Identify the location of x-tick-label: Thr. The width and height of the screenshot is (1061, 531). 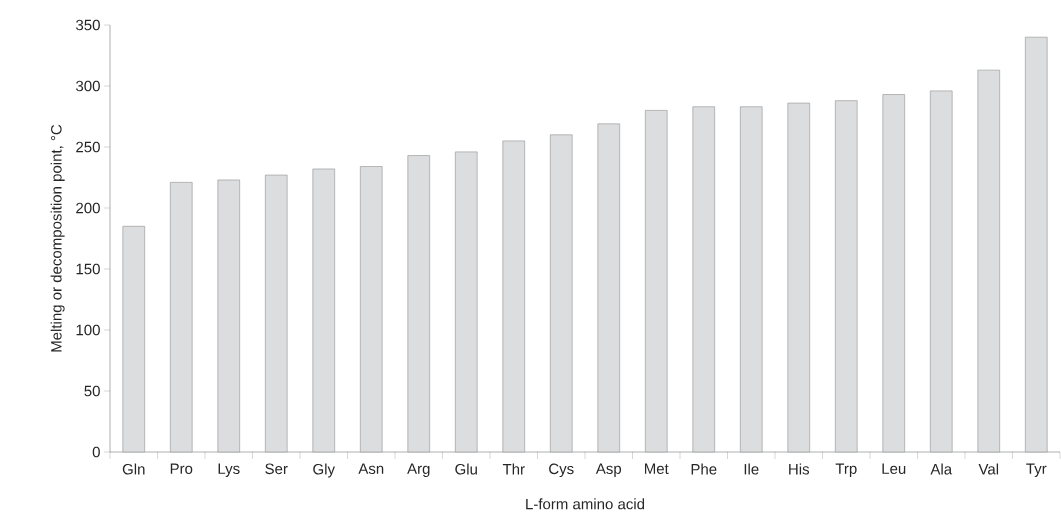
(513, 469).